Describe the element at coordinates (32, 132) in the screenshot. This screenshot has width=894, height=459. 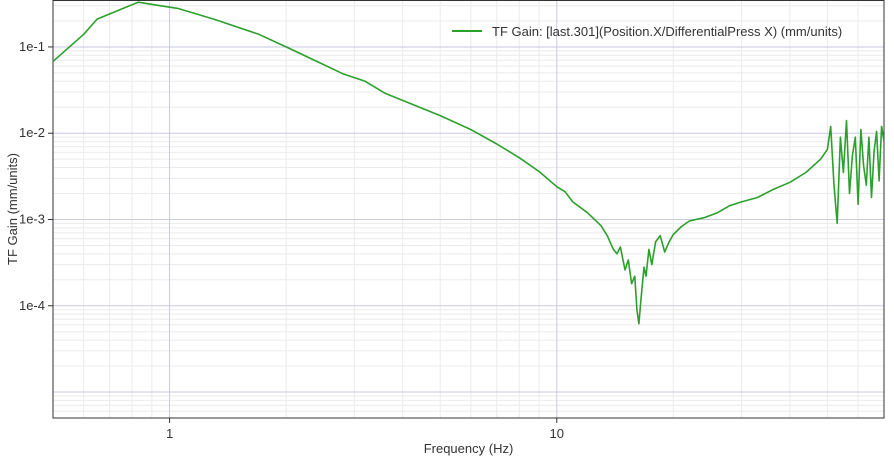
I see `y-tick-label: 1e-2` at that location.